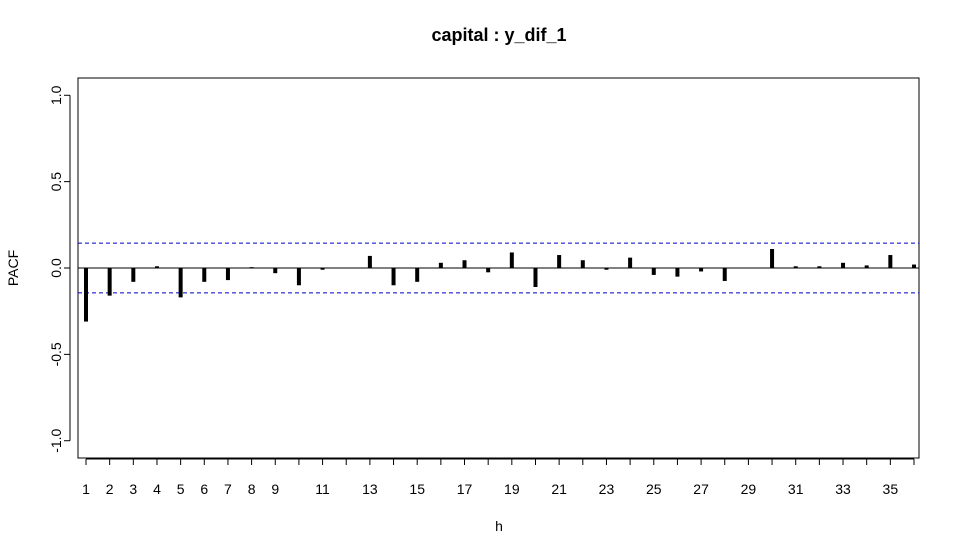  What do you see at coordinates (86, 489) in the screenshot?
I see `x-tick-label: 1` at bounding box center [86, 489].